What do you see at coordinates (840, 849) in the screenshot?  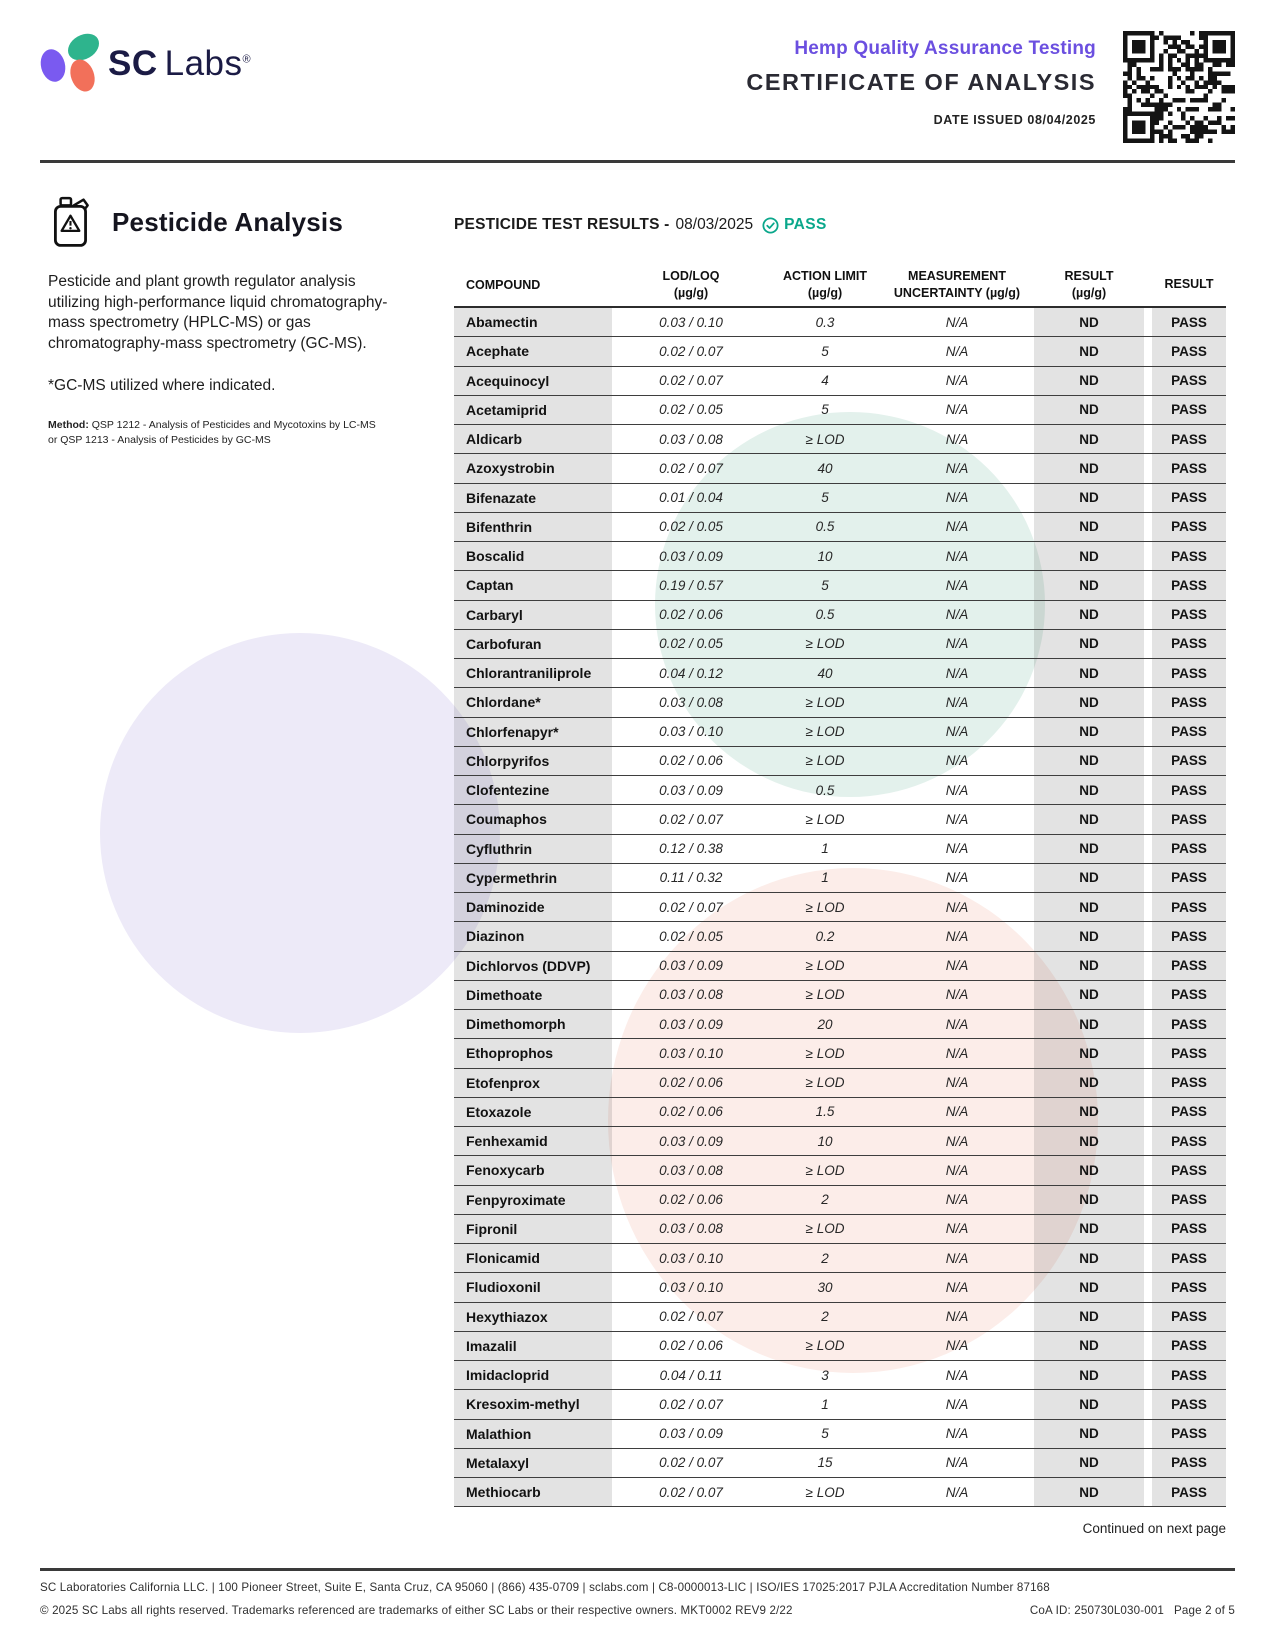 I see `table-row: Cyfluthrin 0.12 / 0.38 1 N/A ND PASS` at bounding box center [840, 849].